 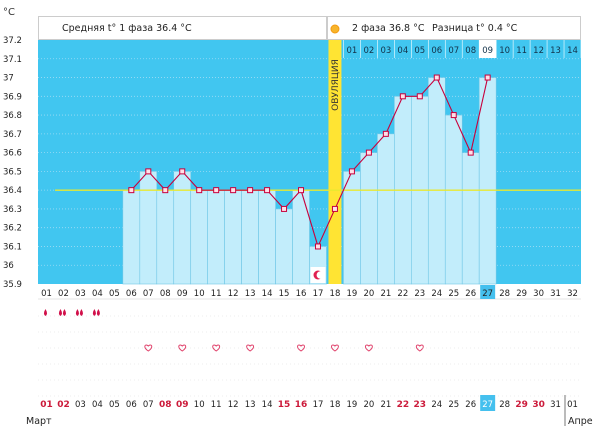 What do you see at coordinates (572, 51) in the screenshot?
I see `phase2-day-label: 14` at bounding box center [572, 51].